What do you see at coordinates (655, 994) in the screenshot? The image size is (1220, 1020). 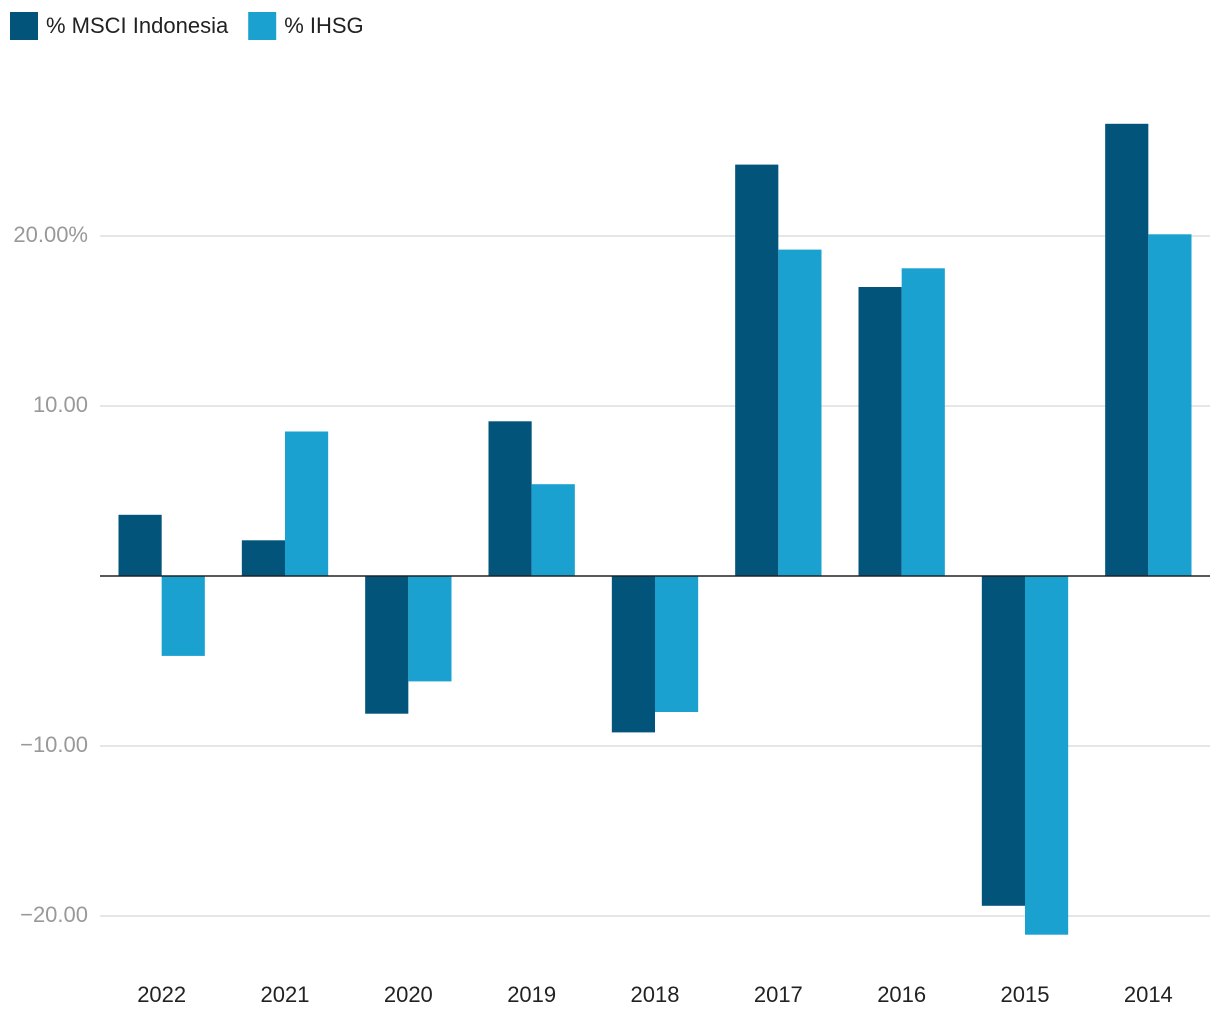 I see `x-tick-label: 2018` at bounding box center [655, 994].